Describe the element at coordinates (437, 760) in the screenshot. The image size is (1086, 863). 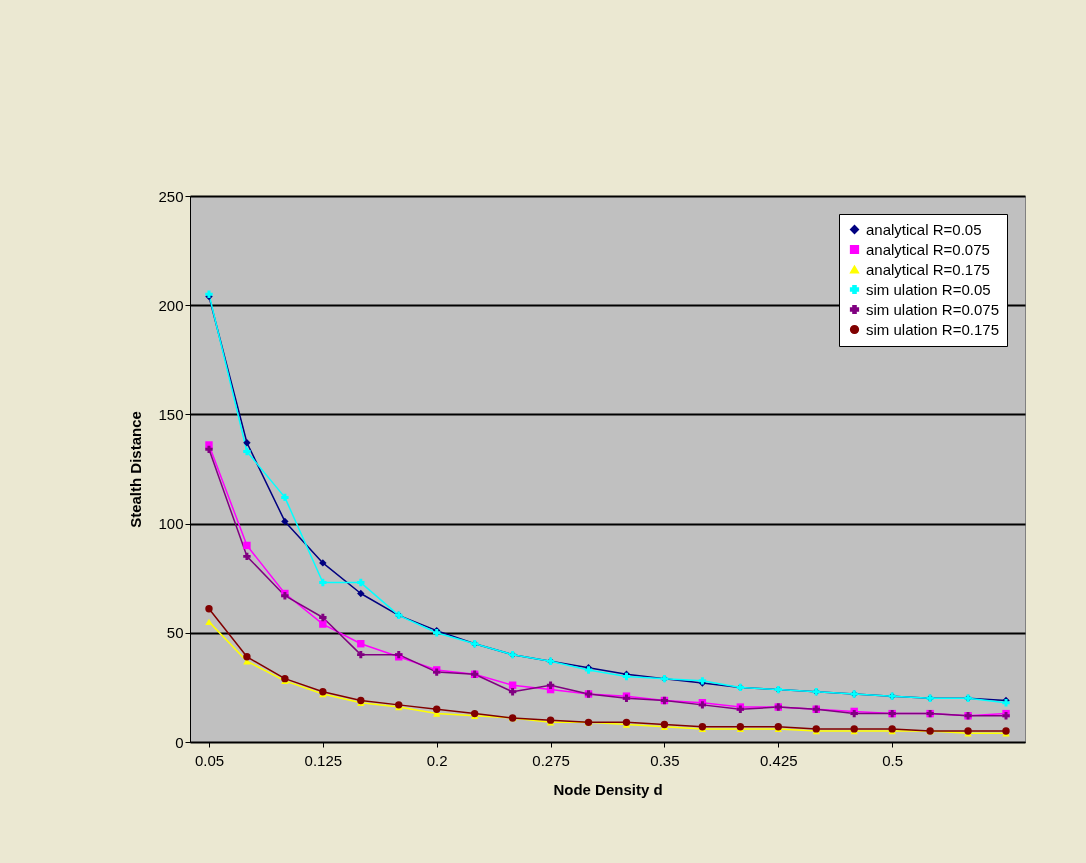
I see `x-tick-label: 0.2` at that location.